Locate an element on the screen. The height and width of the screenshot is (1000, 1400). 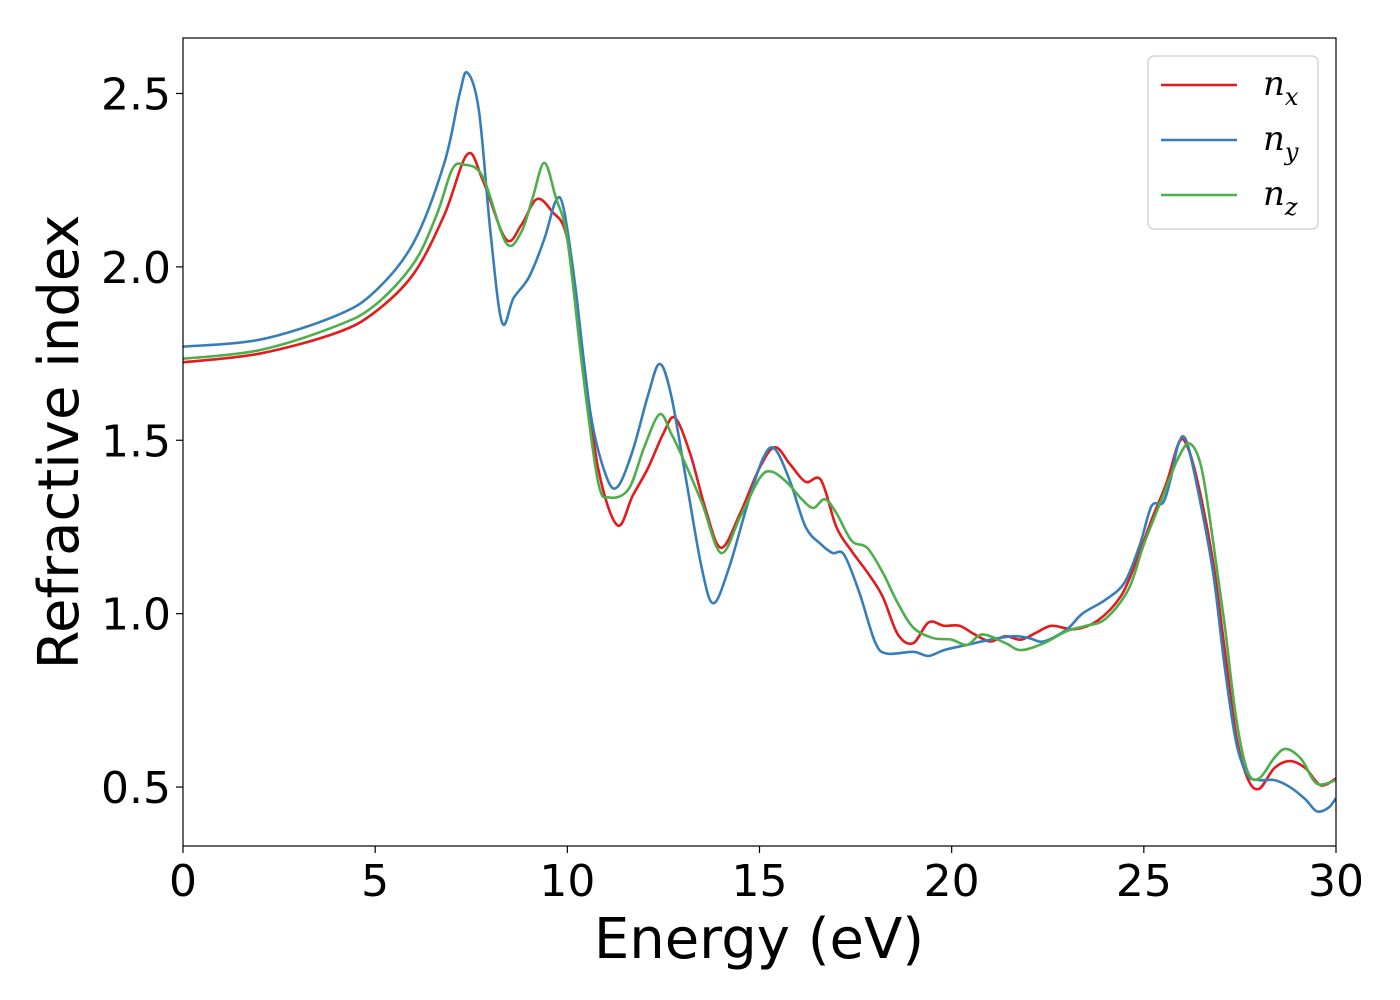
legend-label-subscript: x is located at coordinates (1292, 97).